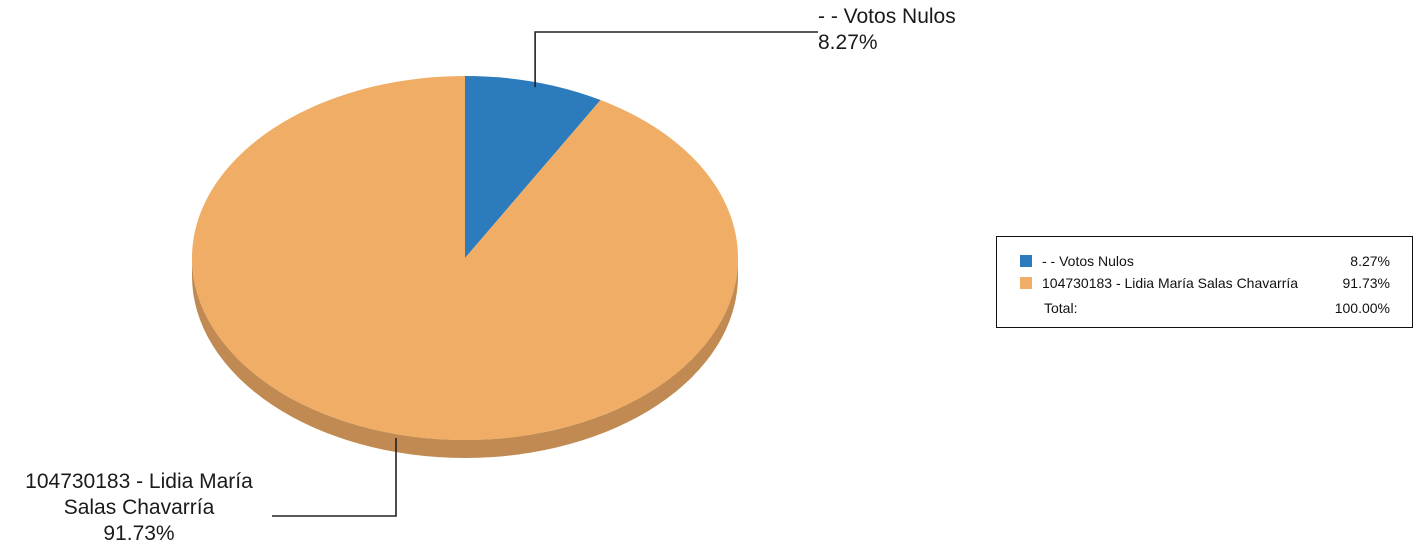 The height and width of the screenshot is (558, 1421). Describe the element at coordinates (887, 16) in the screenshot. I see `callout-votos-nulos-label: - - Votos Nulos` at that location.